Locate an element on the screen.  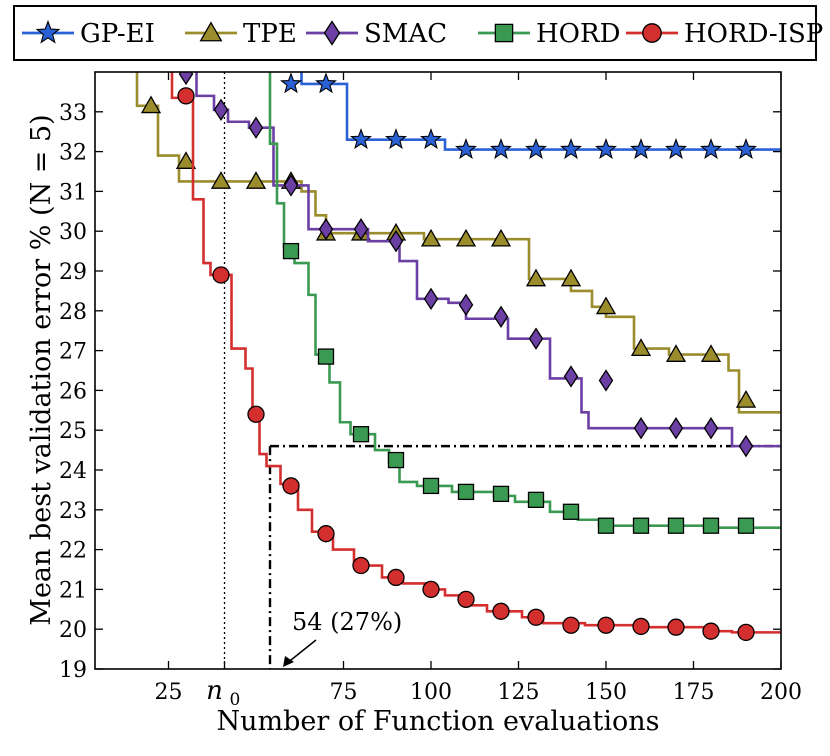
legend-label-hord-isp: HORD-ISP is located at coordinates (753, 34).